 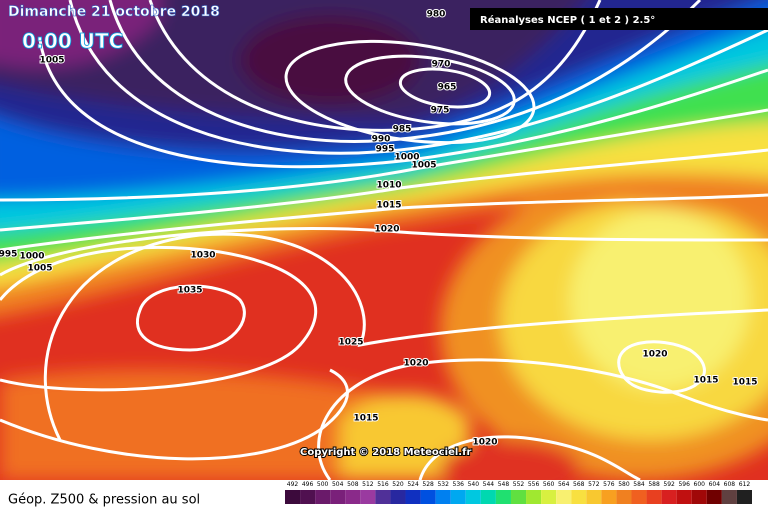 I want to click on scale-label: 524, so click(x=413, y=484).